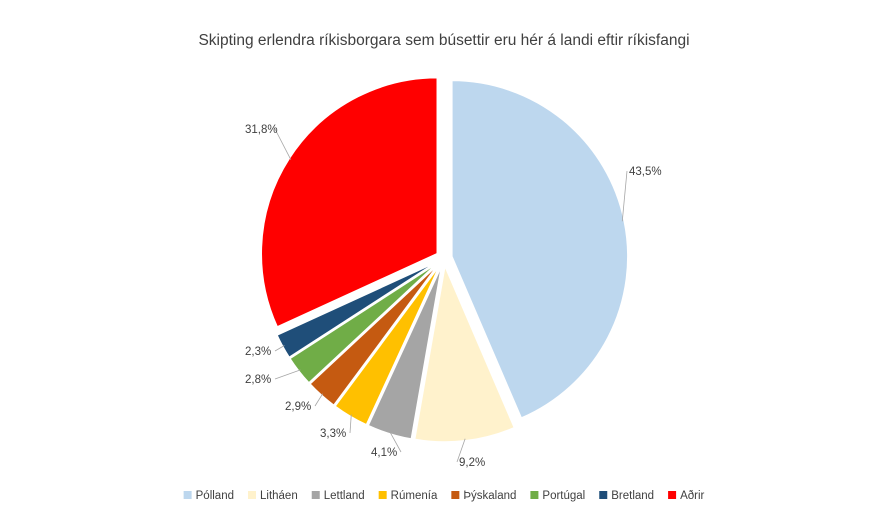 The image size is (888, 515). I want to click on legend-item-thyskaland: Þýskaland, so click(483, 496).